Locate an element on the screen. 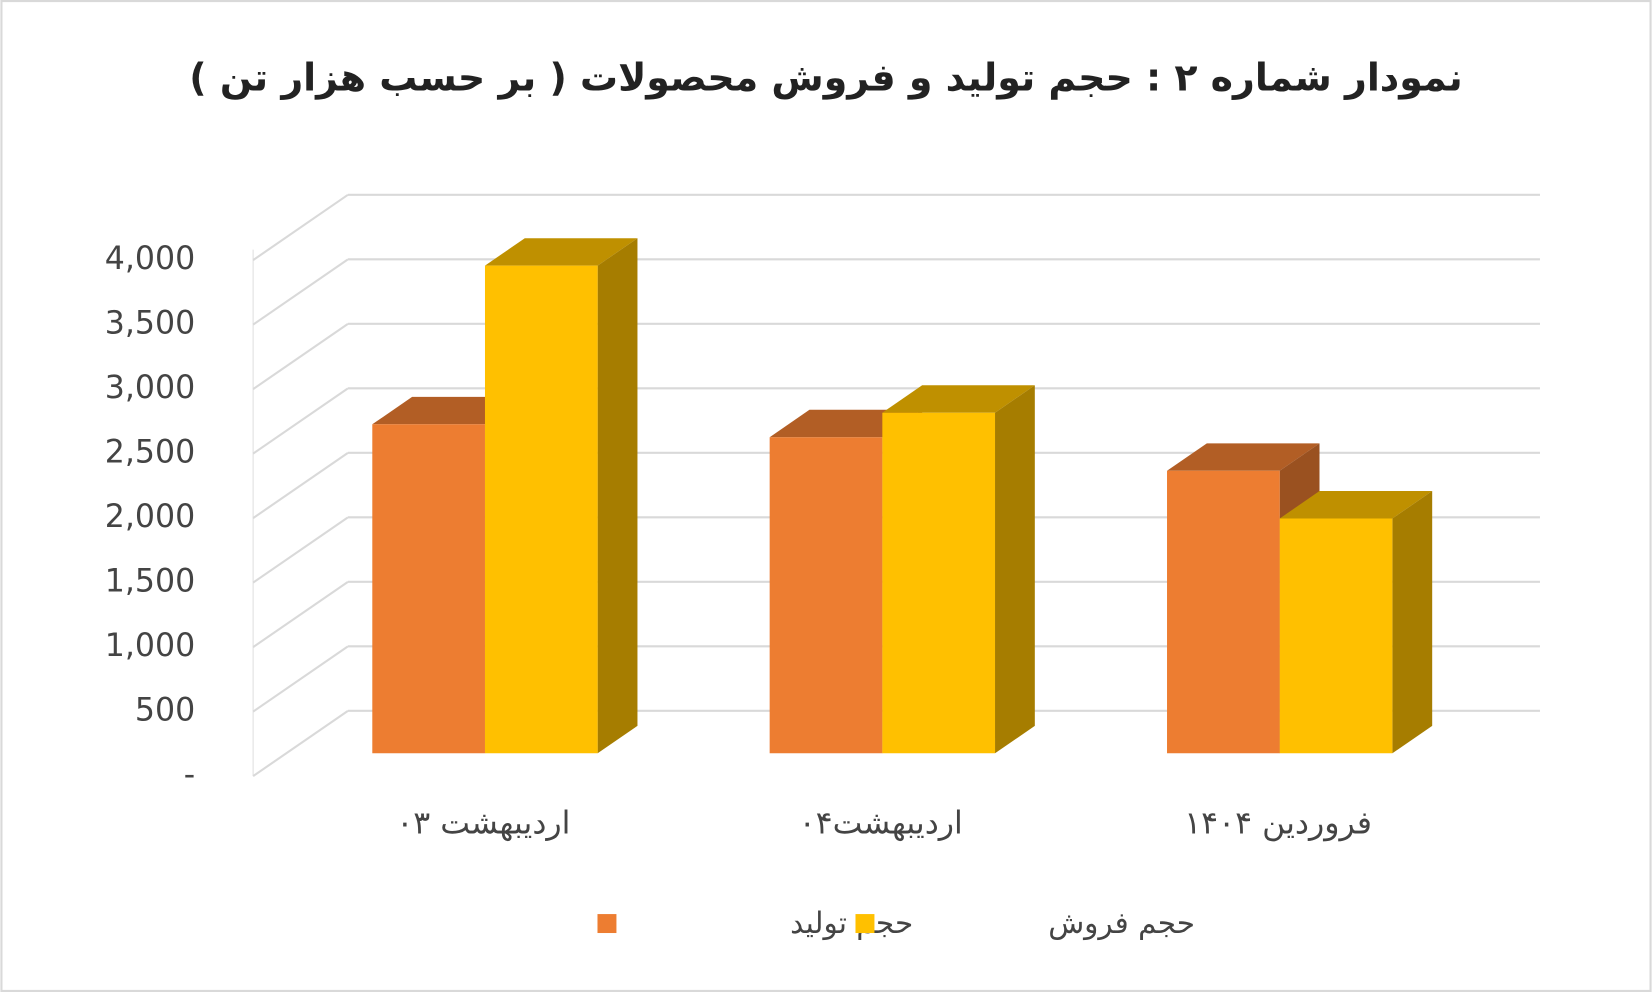 Image resolution: width=1652 pixels, height=992 pixels. x-tick-label: اردیبهشت ۰۳ is located at coordinates (483, 824).